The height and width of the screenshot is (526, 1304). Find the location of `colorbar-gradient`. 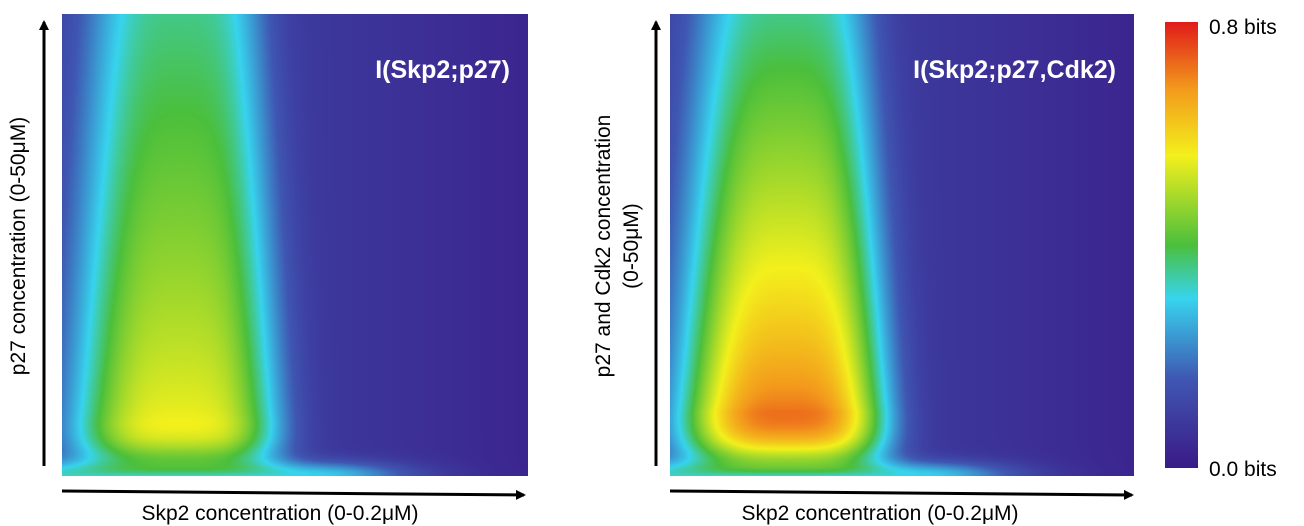

colorbar-gradient is located at coordinates (1181, 245).